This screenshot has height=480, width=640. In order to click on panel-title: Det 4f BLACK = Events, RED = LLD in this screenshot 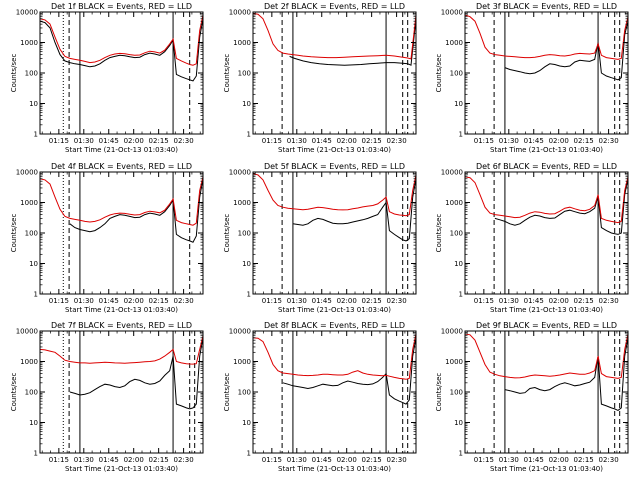, I will do `click(121, 166)`.